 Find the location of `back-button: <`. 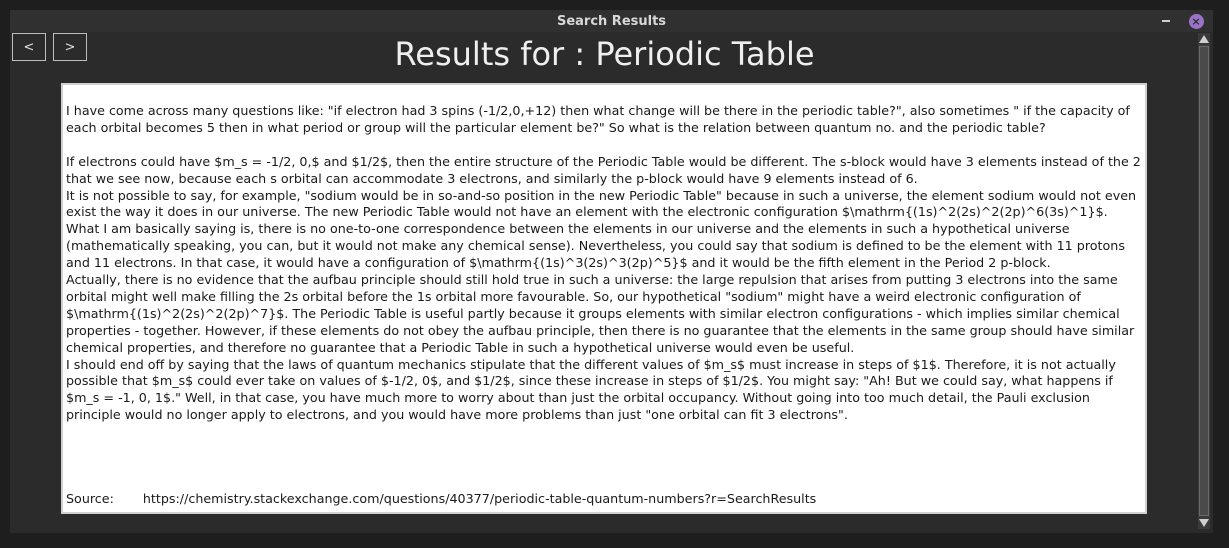

back-button: < is located at coordinates (29, 47).